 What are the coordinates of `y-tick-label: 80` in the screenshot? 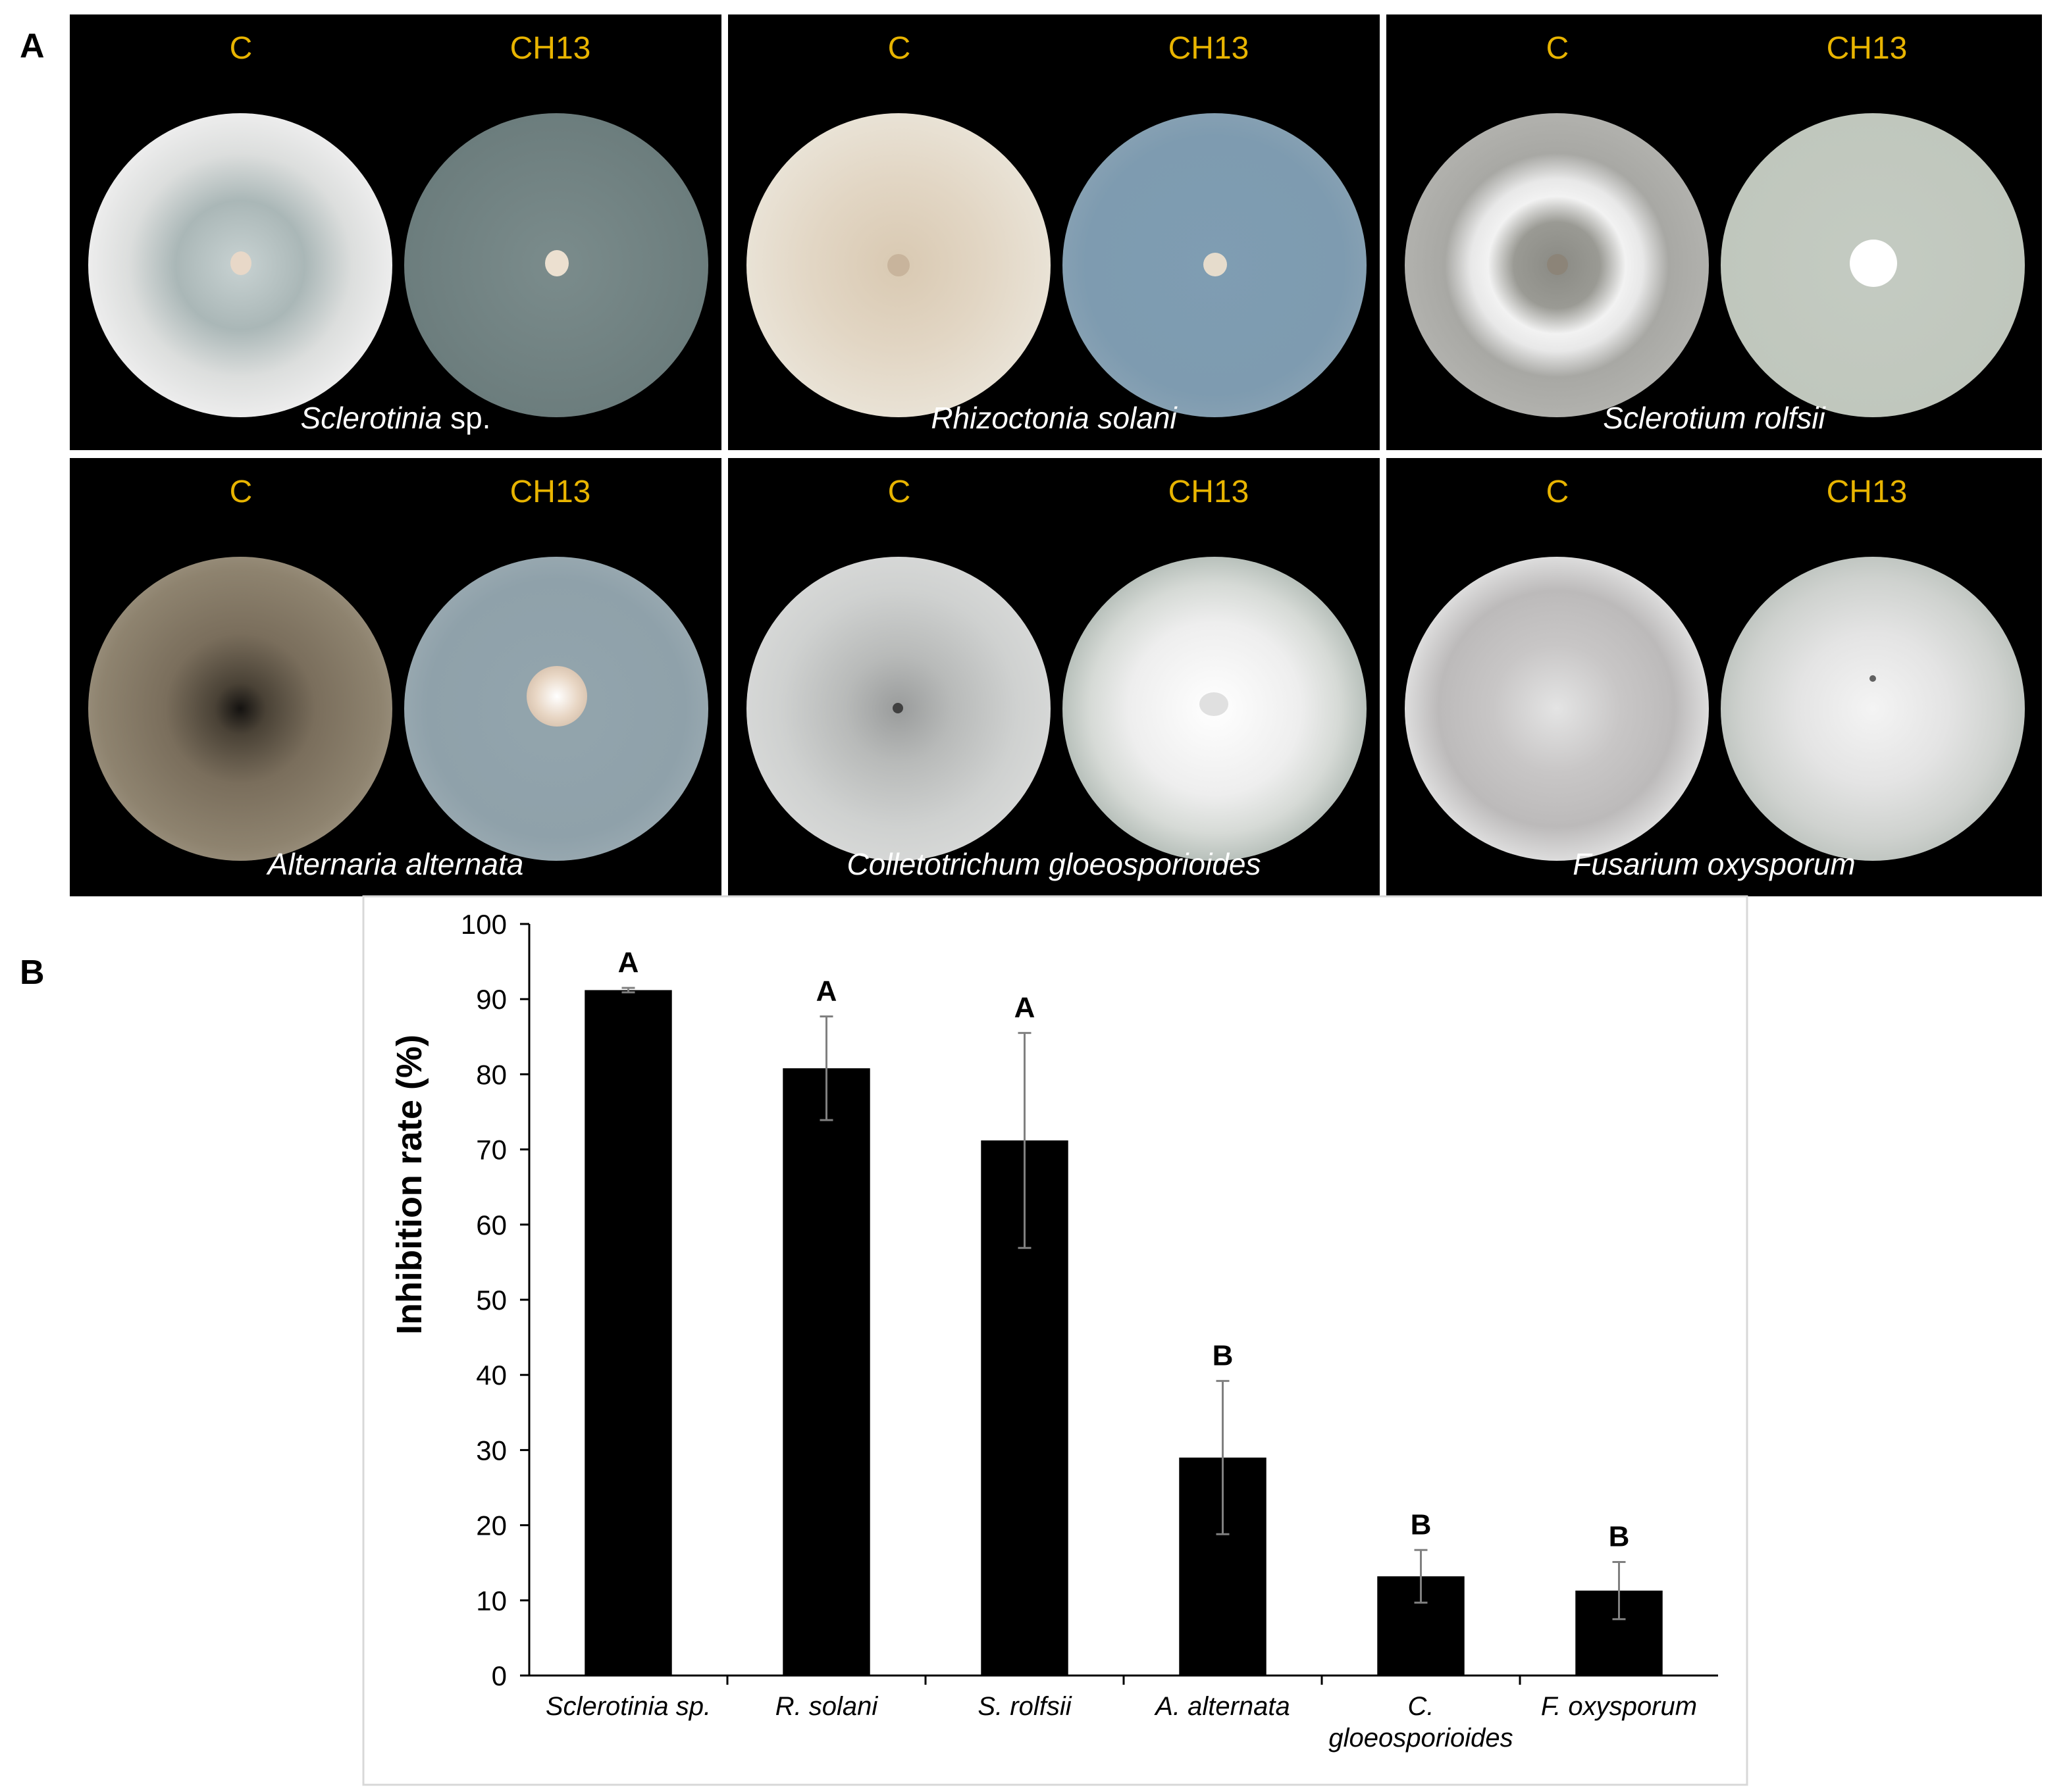 It's located at (491, 1074).